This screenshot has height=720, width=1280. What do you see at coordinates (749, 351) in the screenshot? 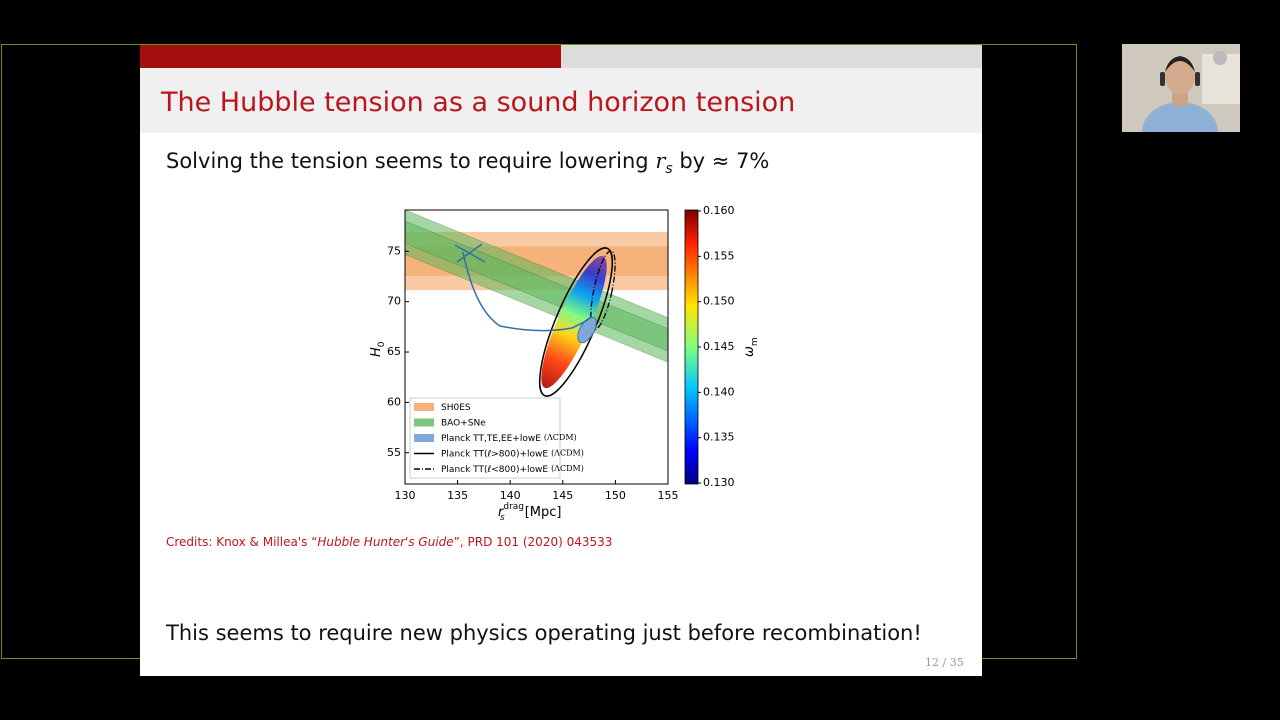
I see `symbol: ω` at bounding box center [749, 351].